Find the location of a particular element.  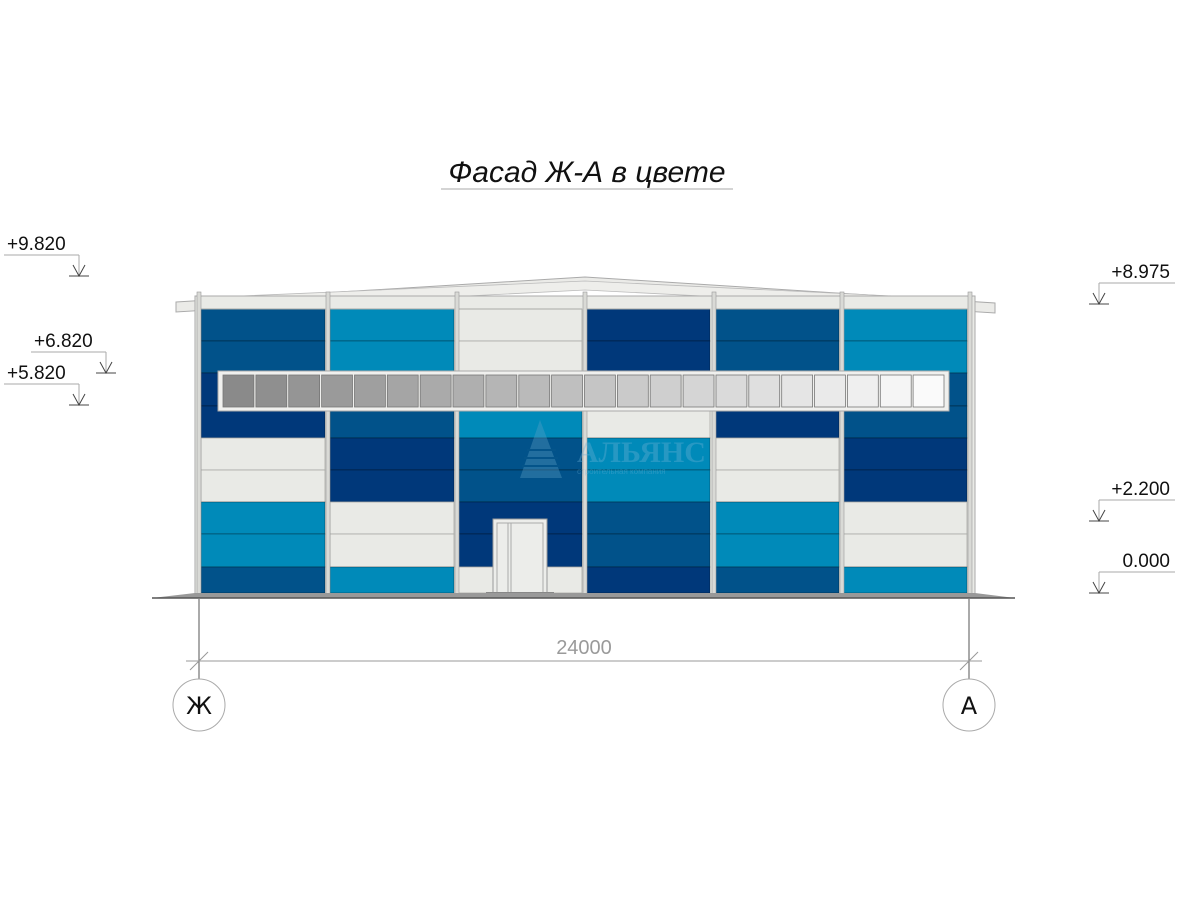

level-mark: +6.820 is located at coordinates (73, 353).